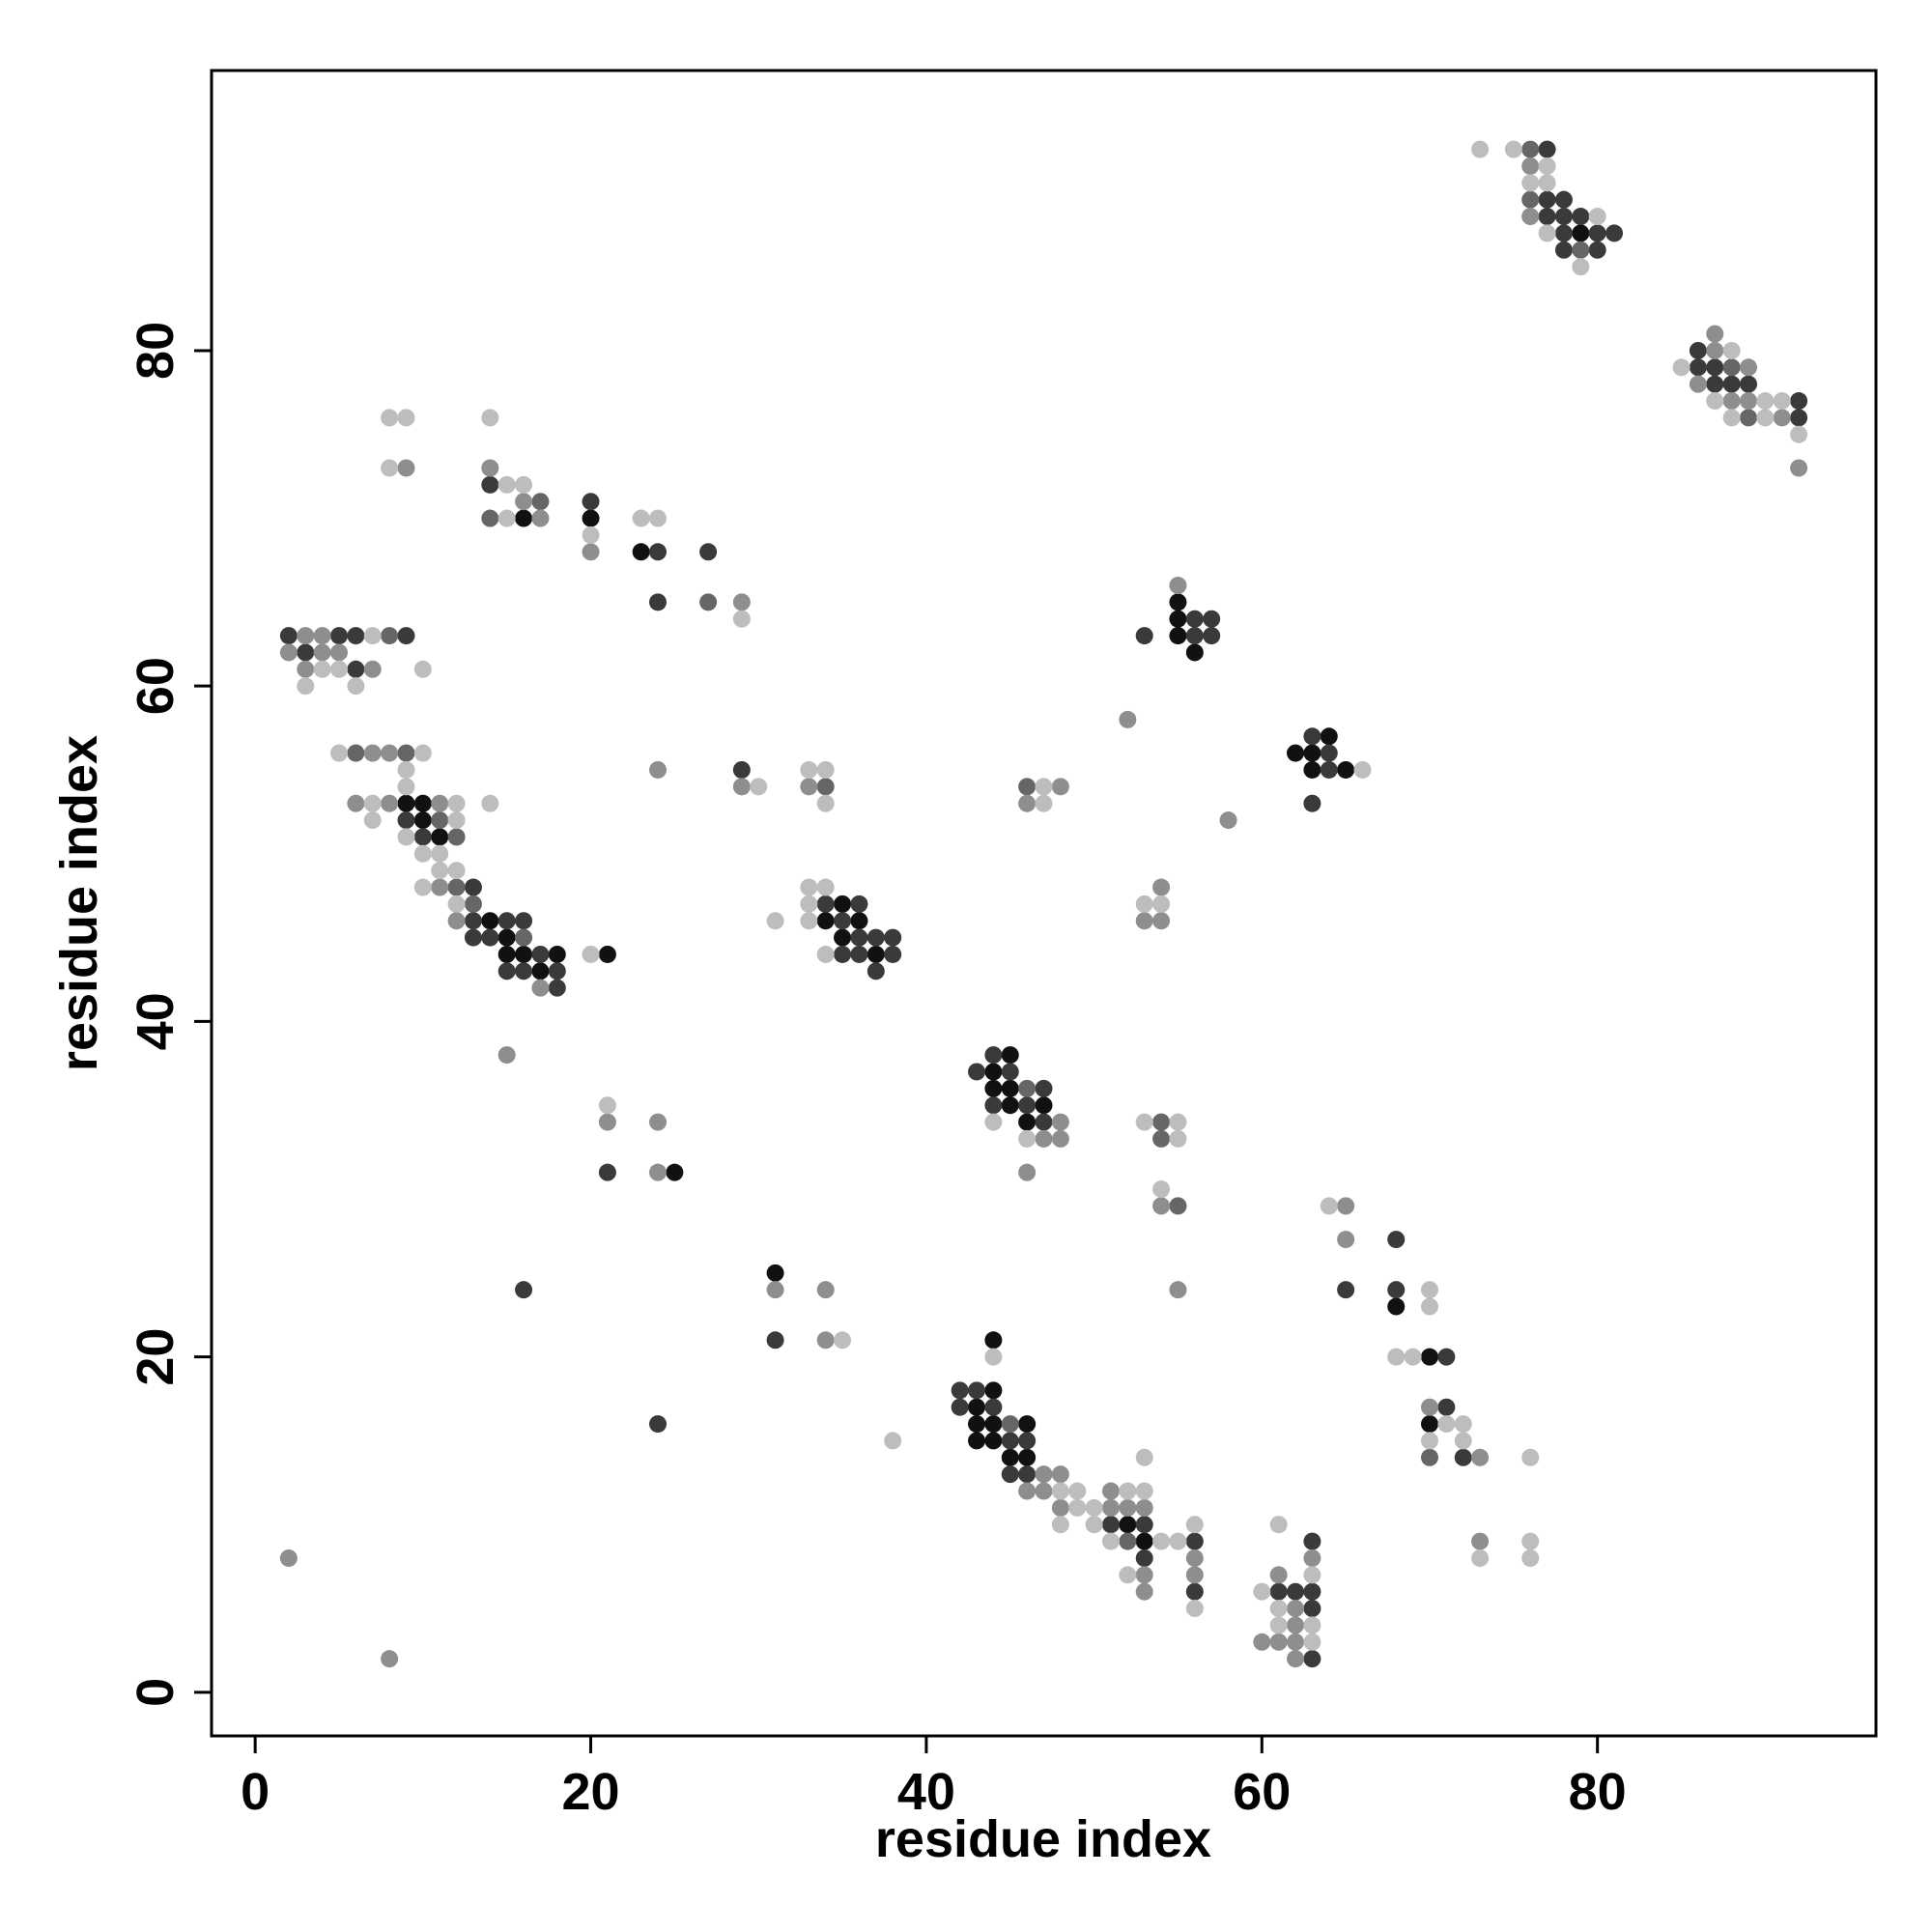 This screenshot has width=1932, height=1932. Describe the element at coordinates (926, 1792) in the screenshot. I see `x-tick-label: 40` at that location.